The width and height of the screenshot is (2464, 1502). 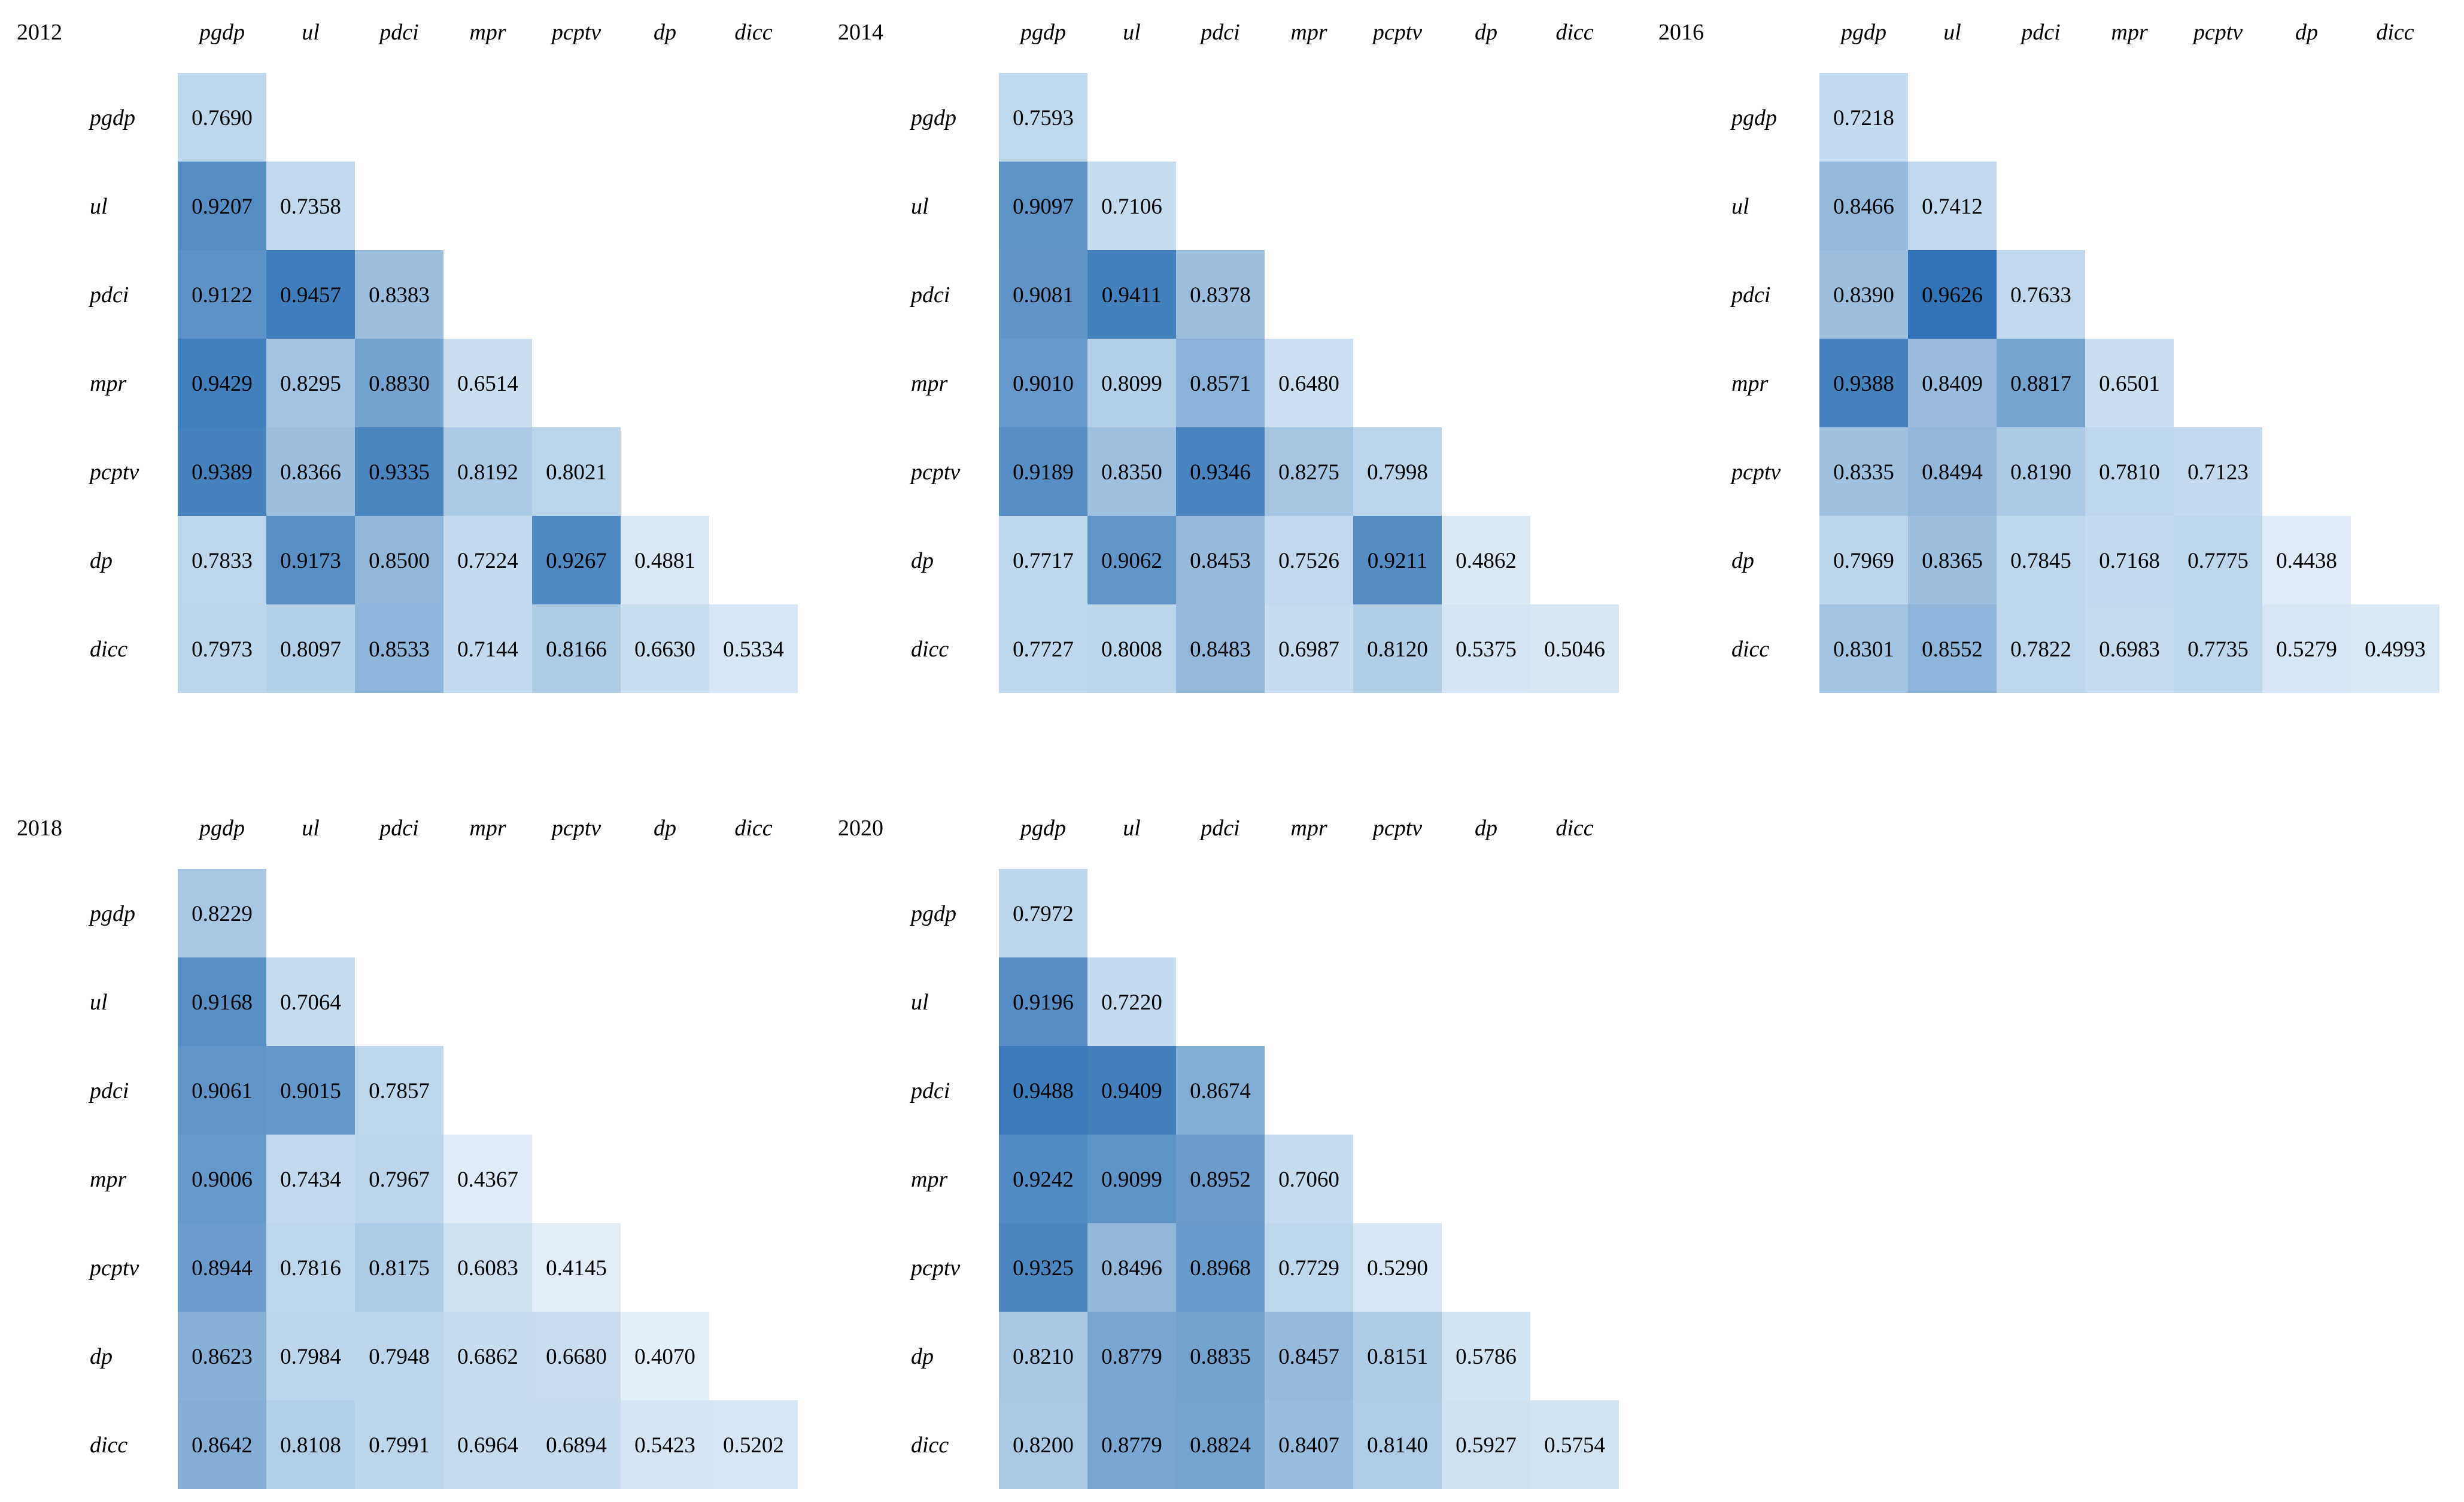 I want to click on cell-value-label: 0.8366, so click(x=310, y=473).